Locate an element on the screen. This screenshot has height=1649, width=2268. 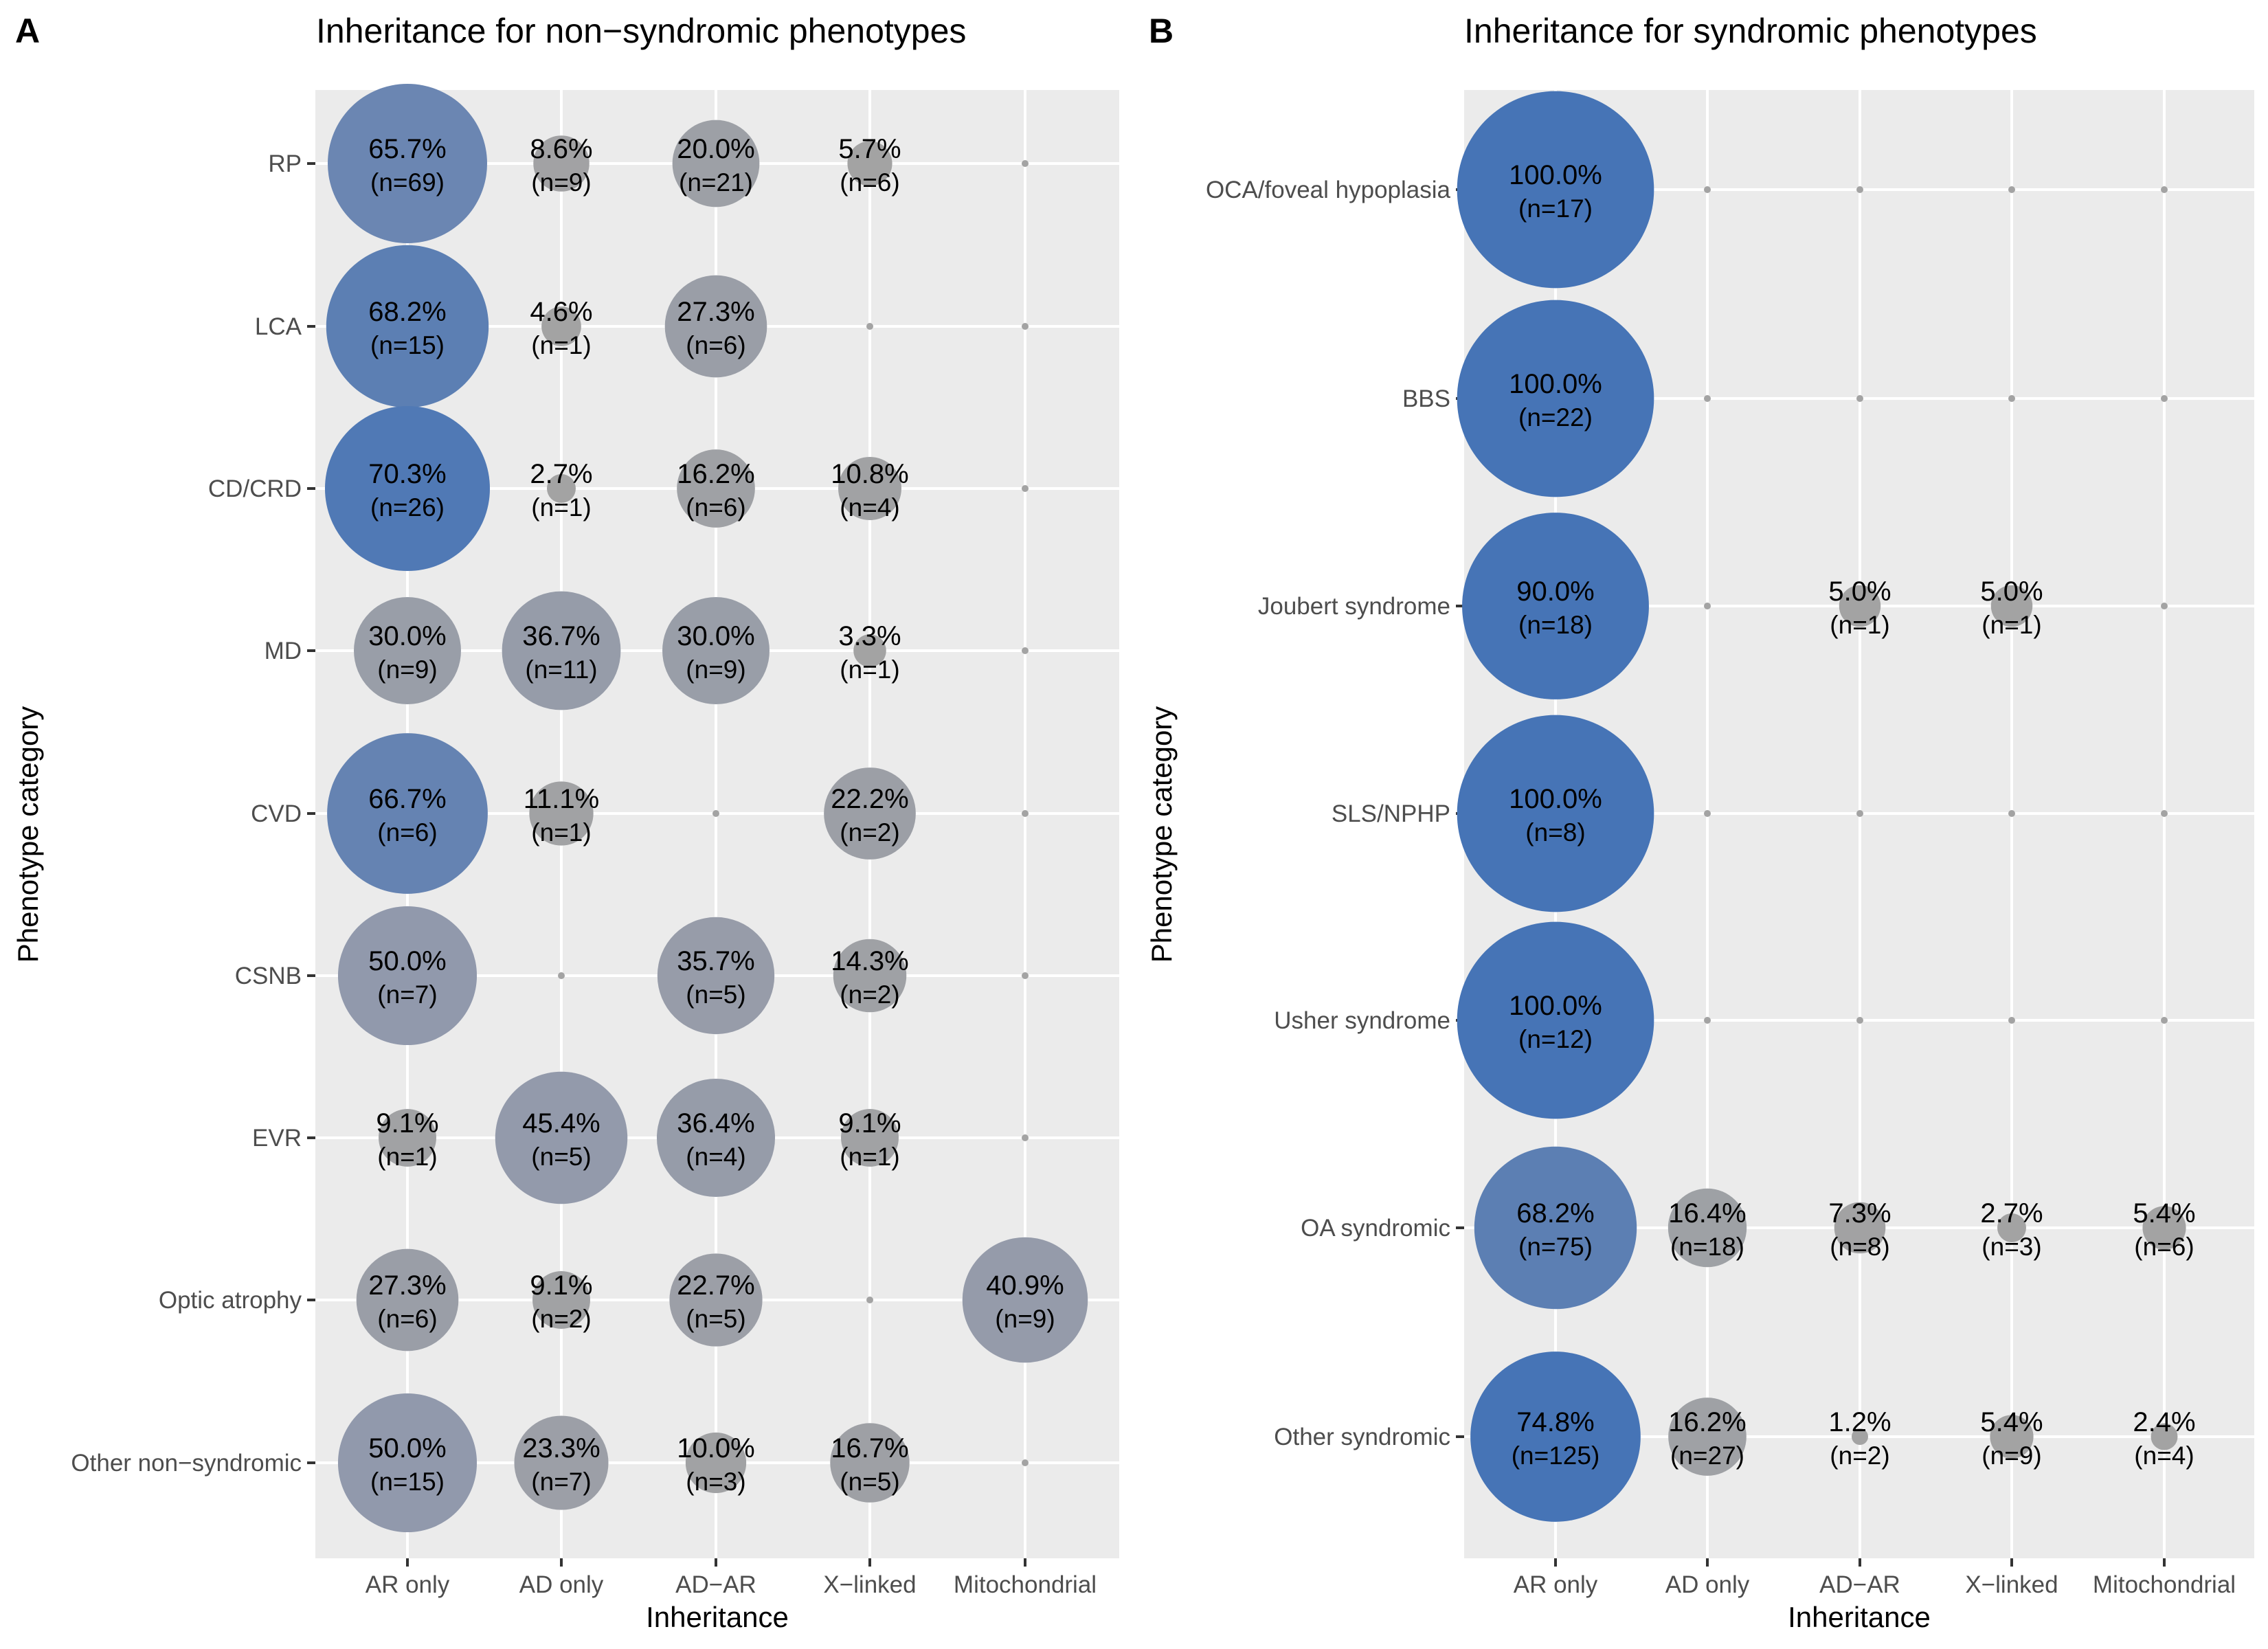
y-tick-label: LCA is located at coordinates (278, 326).